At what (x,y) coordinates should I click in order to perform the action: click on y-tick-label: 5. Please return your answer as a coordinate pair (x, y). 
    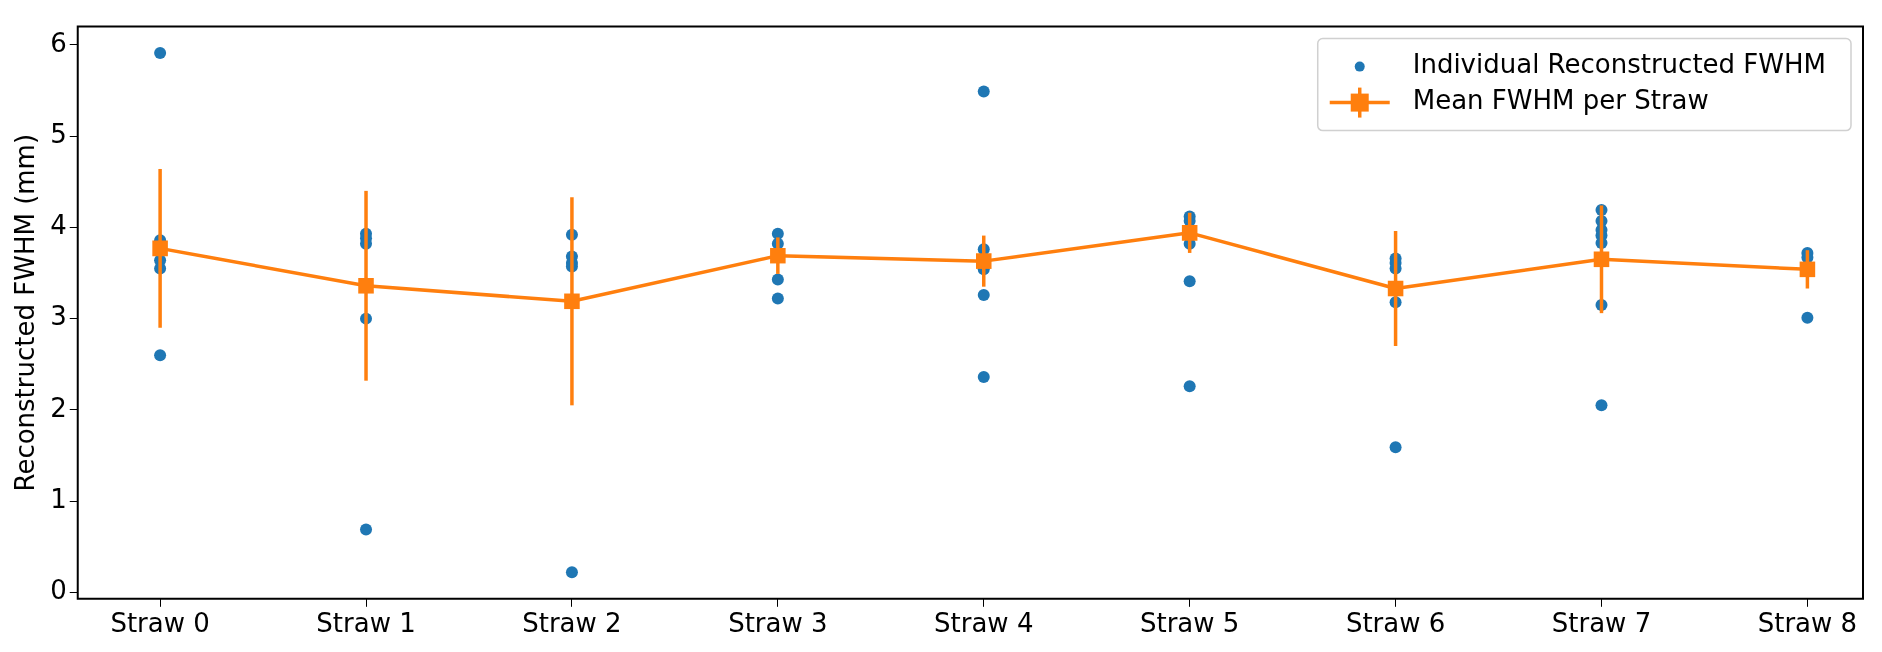
    Looking at the image, I should click on (58, 133).